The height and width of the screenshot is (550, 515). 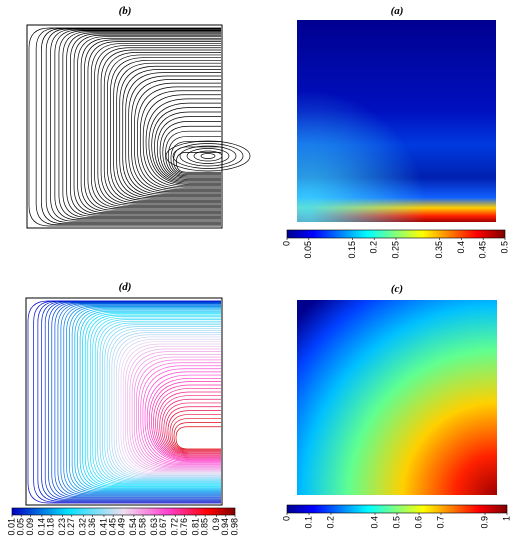 What do you see at coordinates (103, 527) in the screenshot?
I see `tick-label: 0.41` at bounding box center [103, 527].